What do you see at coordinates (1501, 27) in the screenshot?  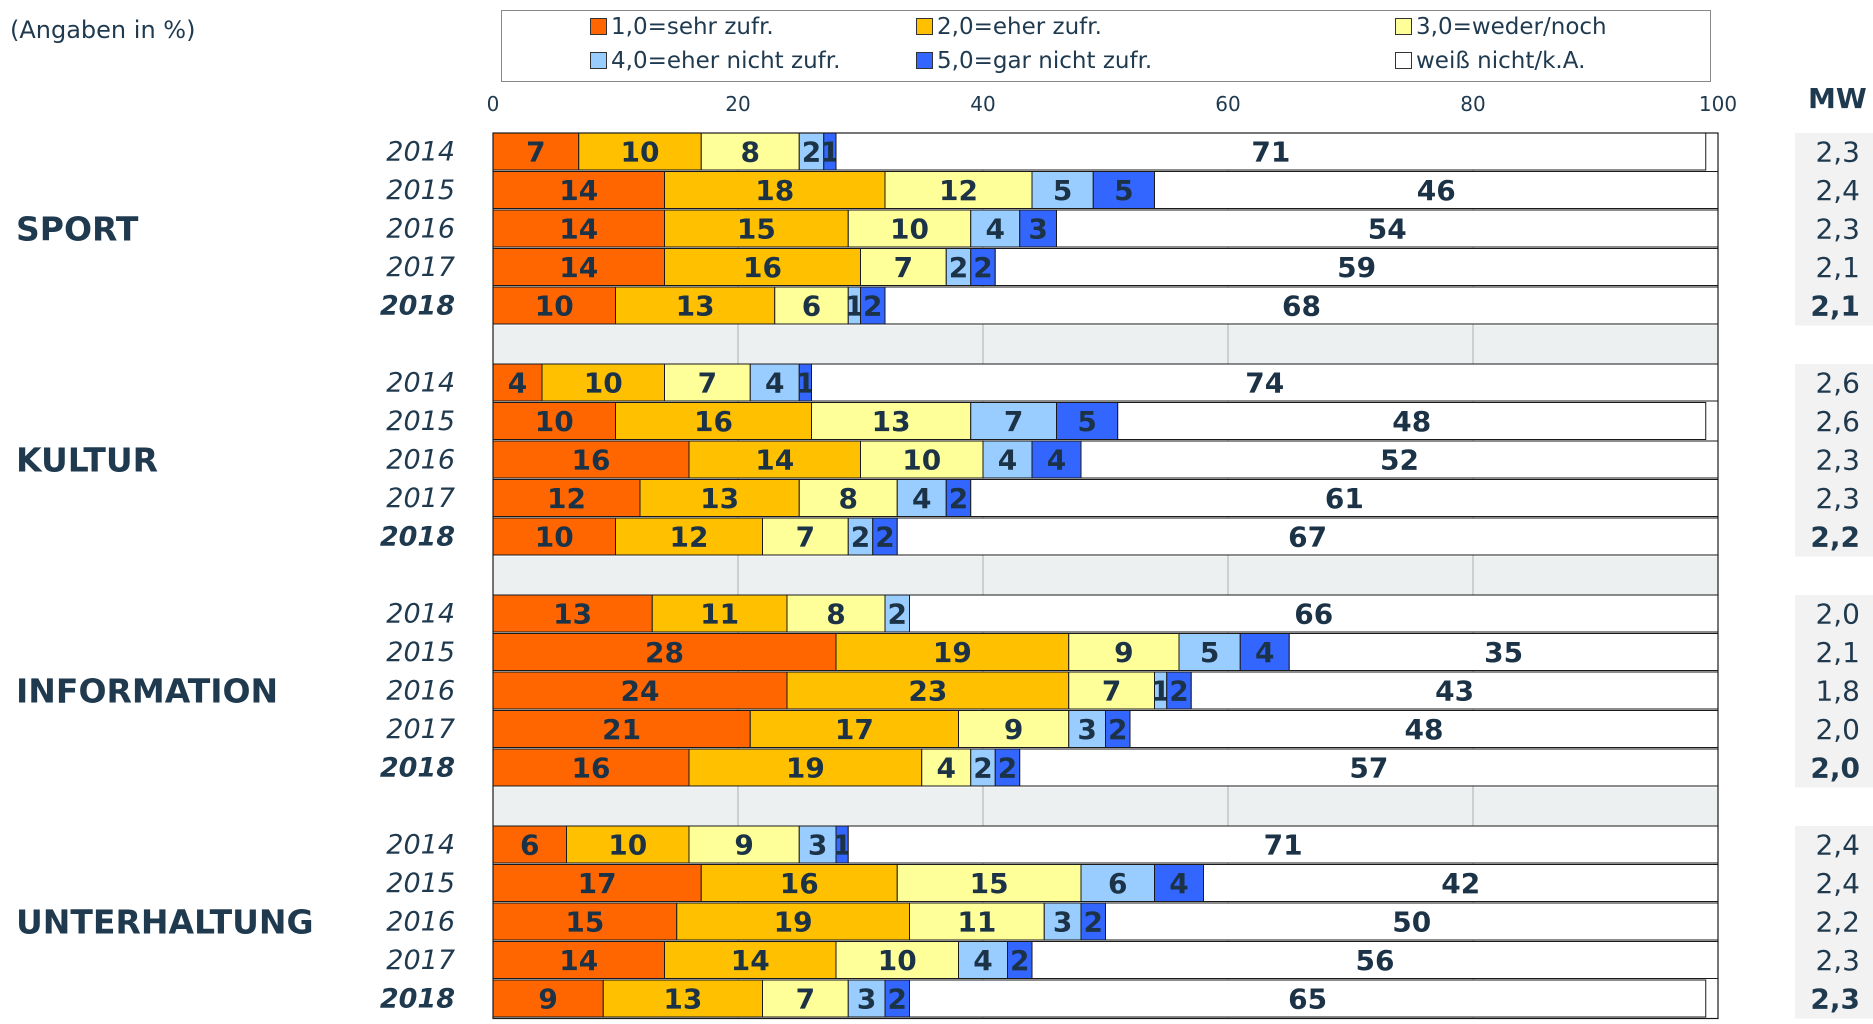 I see `legend-item-weder-noch: 3,0=weder/noch` at bounding box center [1501, 27].